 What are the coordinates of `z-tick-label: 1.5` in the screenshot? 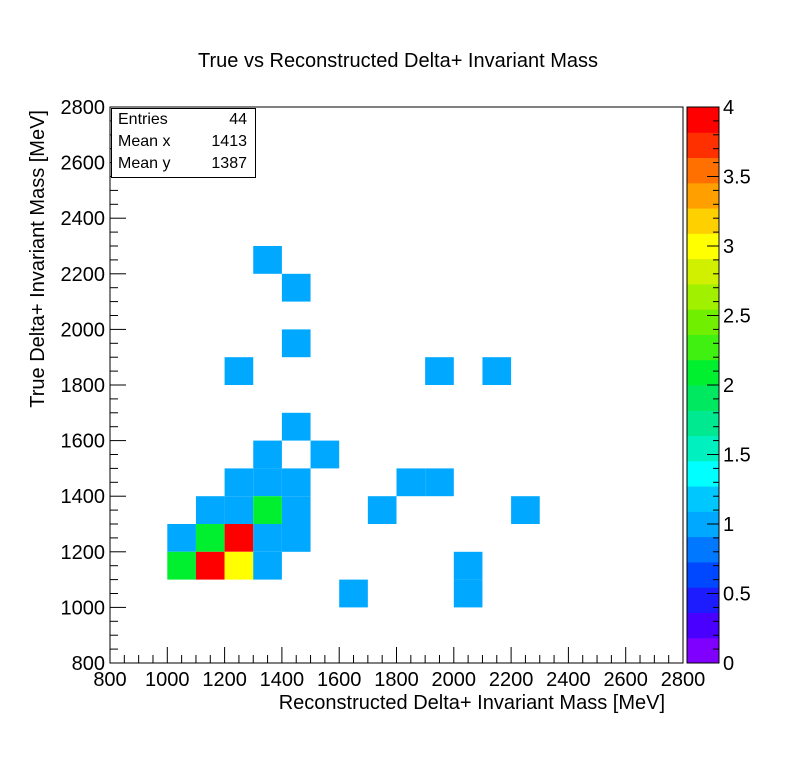 It's located at (737, 456).